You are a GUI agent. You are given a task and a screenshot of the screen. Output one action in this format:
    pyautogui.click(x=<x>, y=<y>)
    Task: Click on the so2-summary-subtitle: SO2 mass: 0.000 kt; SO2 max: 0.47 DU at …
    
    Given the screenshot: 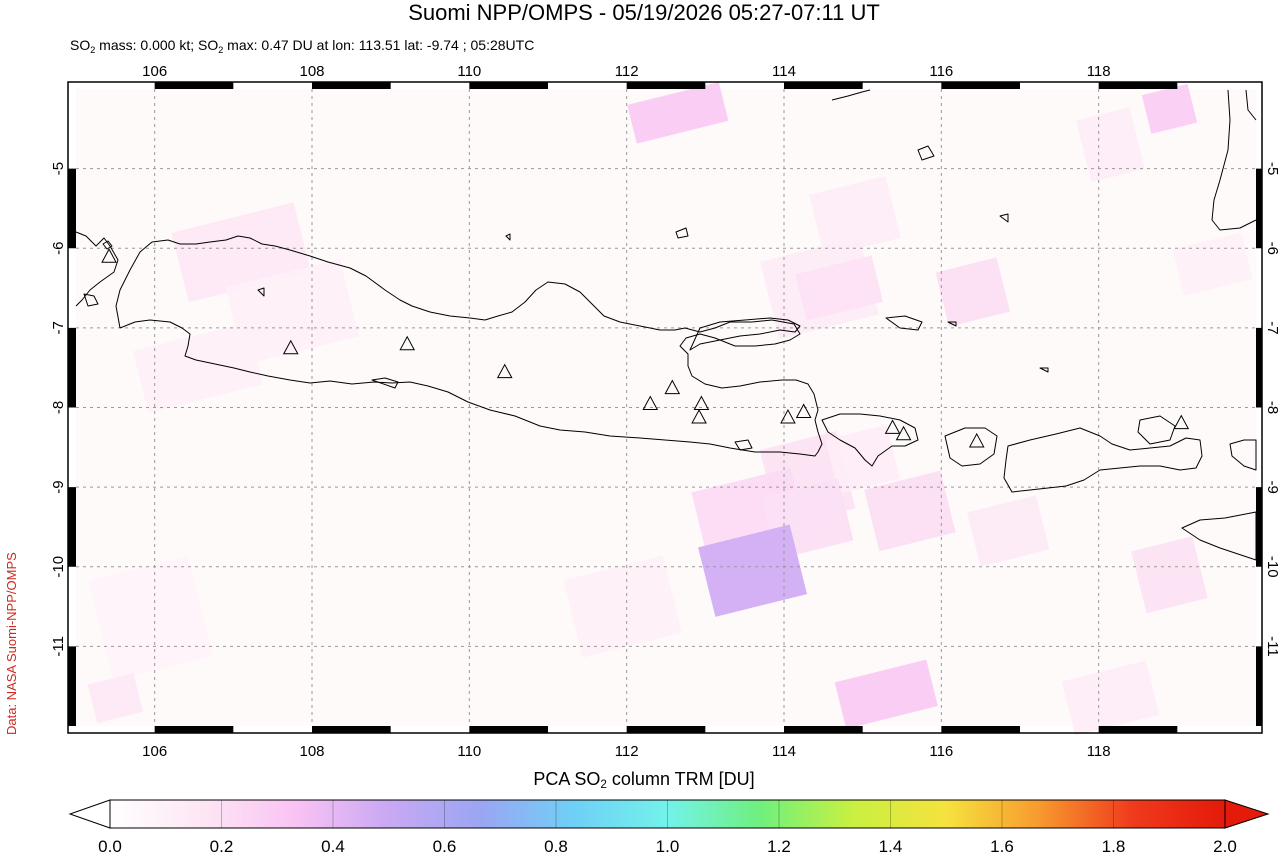 What is the action you would take?
    pyautogui.click(x=302, y=47)
    